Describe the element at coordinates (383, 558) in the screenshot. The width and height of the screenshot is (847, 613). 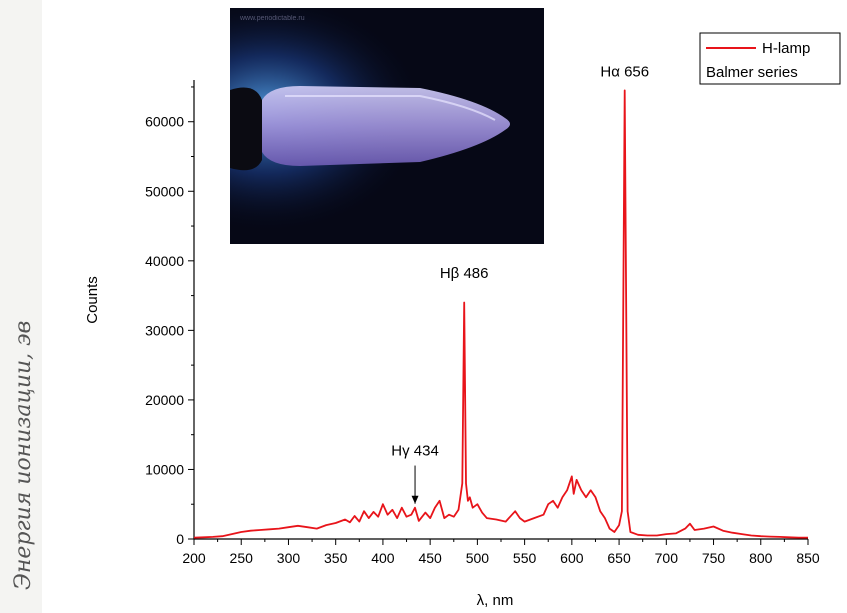
I see `x-tick-label-400: 400` at that location.